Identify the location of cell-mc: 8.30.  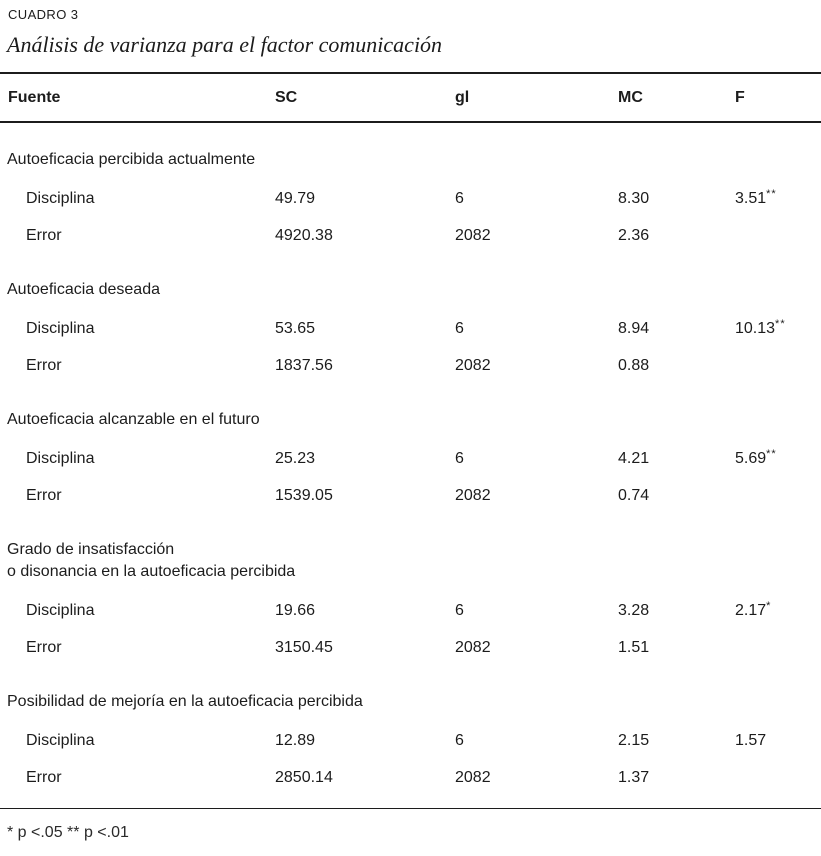
(634, 198).